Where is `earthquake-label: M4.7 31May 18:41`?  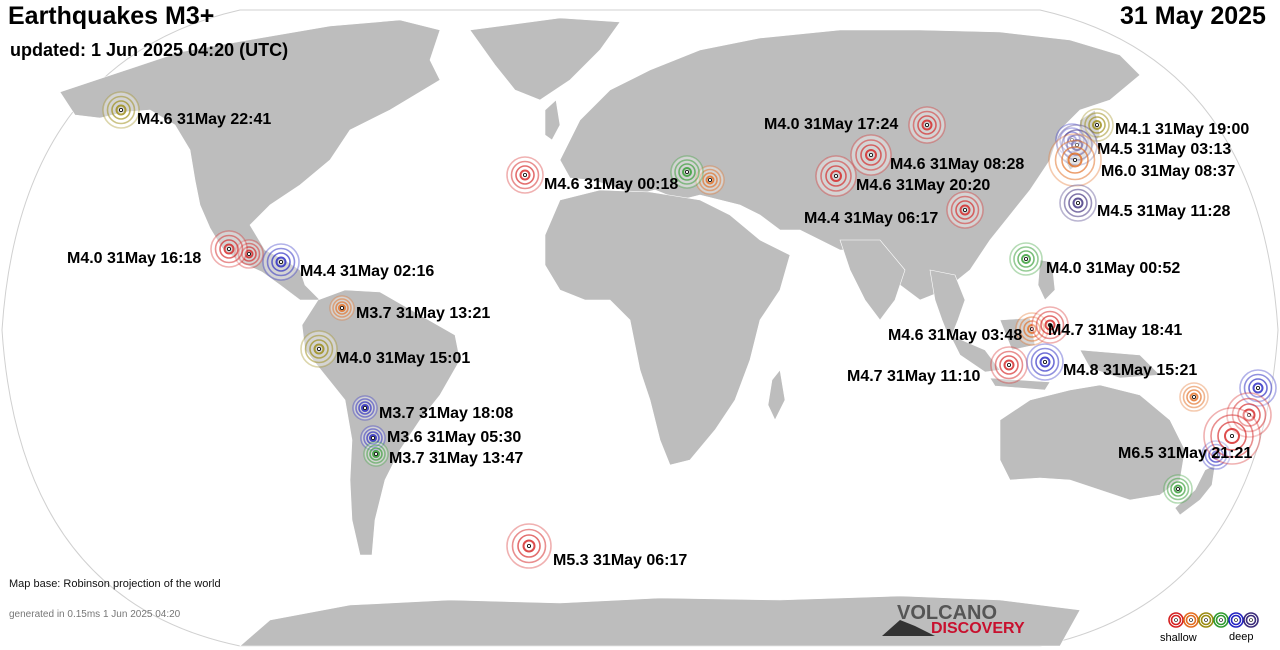
earthquake-label: M4.7 31May 18:41 is located at coordinates (1115, 330).